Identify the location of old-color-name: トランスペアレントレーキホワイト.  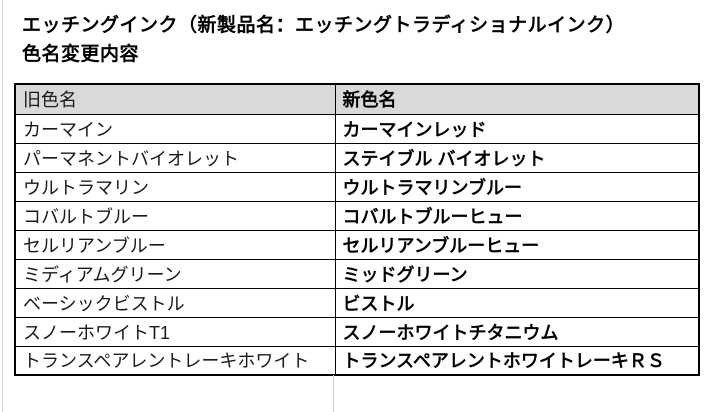
(175, 360).